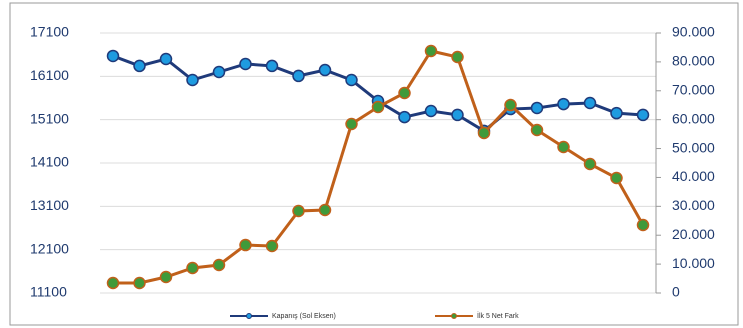 Image resolution: width=743 pixels, height=328 pixels. I want to click on y2-tick-label: 90.000, so click(693, 32).